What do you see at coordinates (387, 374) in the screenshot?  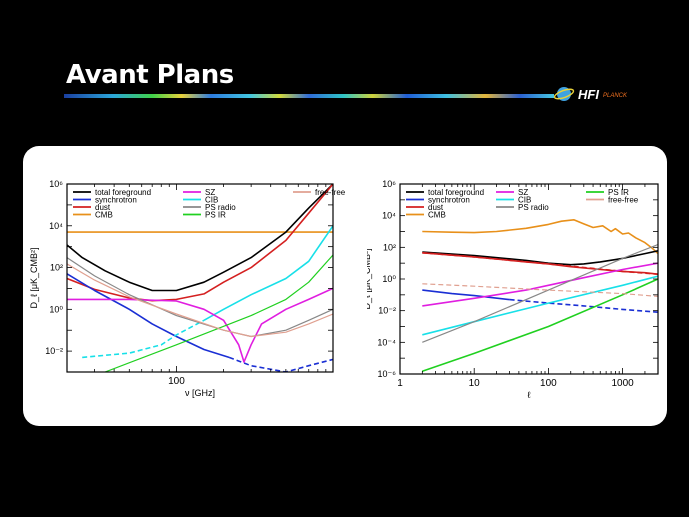 I see `y-tick-label: 10⁻⁶` at bounding box center [387, 374].